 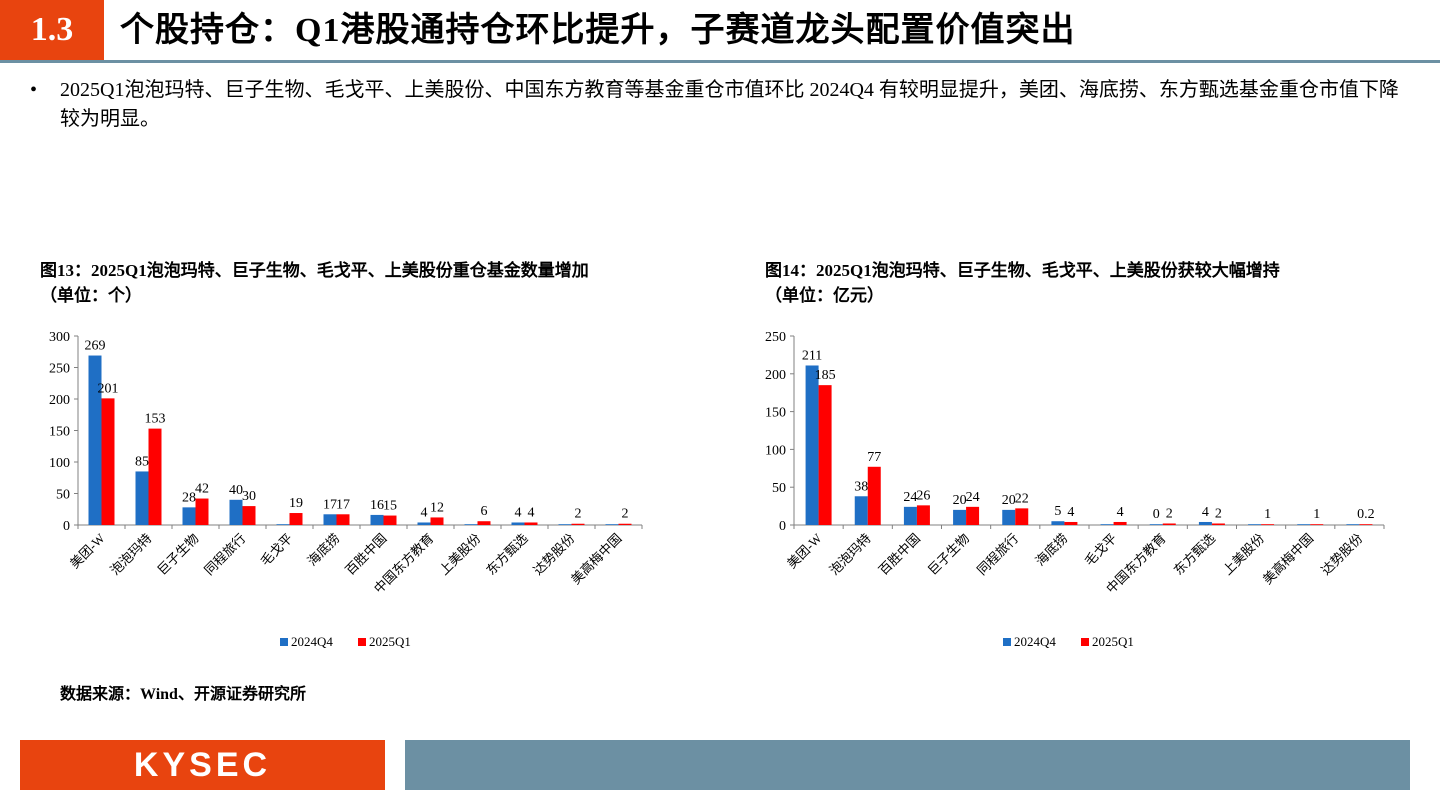 What do you see at coordinates (812, 355) in the screenshot?
I see `data-label-2024Q4: 211` at bounding box center [812, 355].